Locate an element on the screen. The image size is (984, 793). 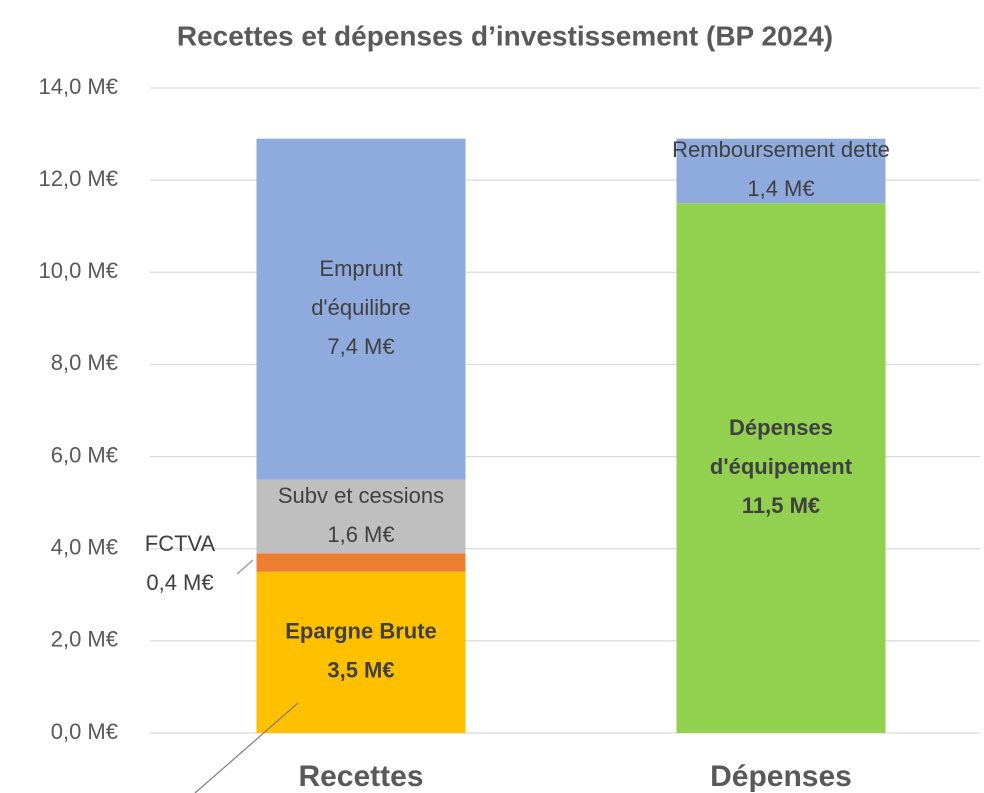
y-tick-label: 8,0 M€ is located at coordinates (84, 362).